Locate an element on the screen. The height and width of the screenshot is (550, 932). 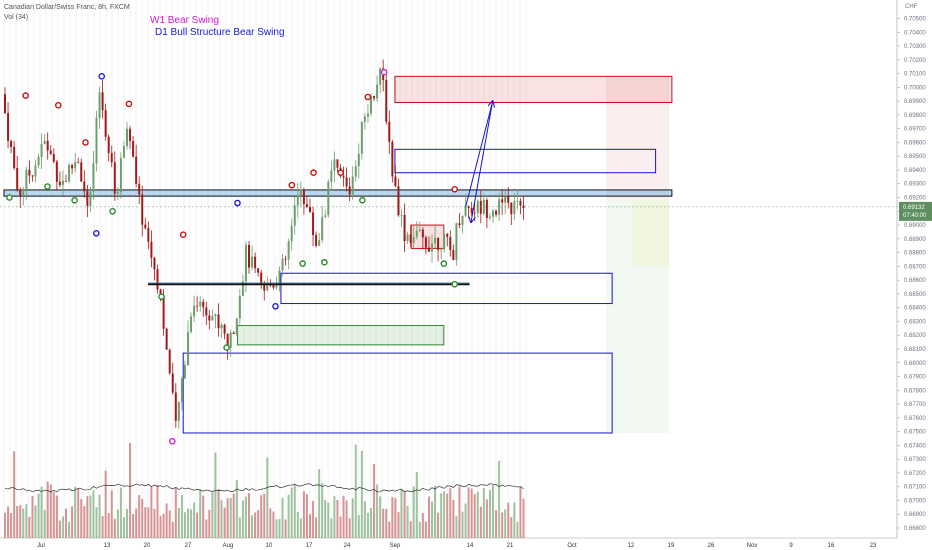
price-tick-label: 0.69700 is located at coordinates (915, 130).